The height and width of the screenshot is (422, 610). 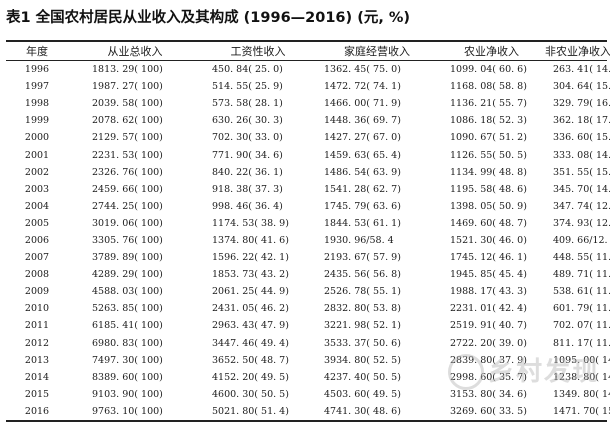 I want to click on cell-total-income: 8389. 60( 100), so click(x=127, y=377).